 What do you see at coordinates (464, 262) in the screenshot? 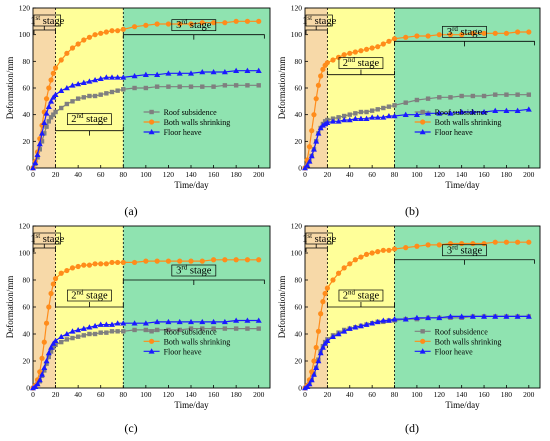
I see `stage-3-bracket` at bounding box center [464, 262].